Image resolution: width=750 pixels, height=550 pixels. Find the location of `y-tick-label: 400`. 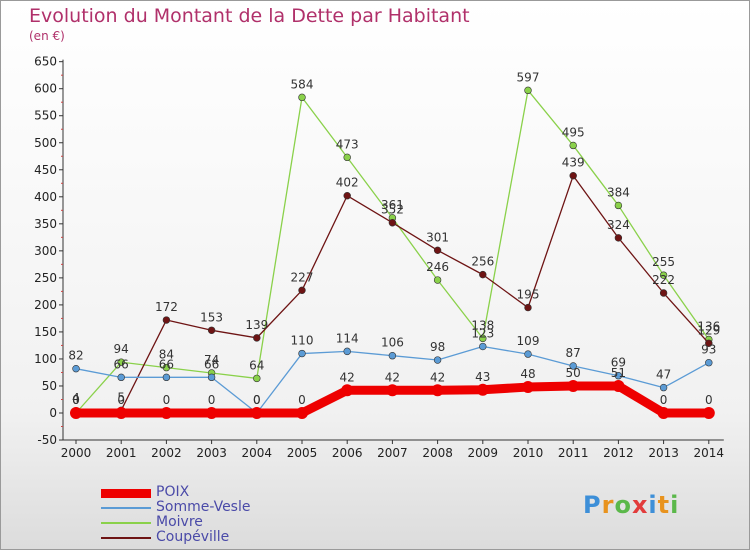

y-tick-label: 400 is located at coordinates (45, 197).